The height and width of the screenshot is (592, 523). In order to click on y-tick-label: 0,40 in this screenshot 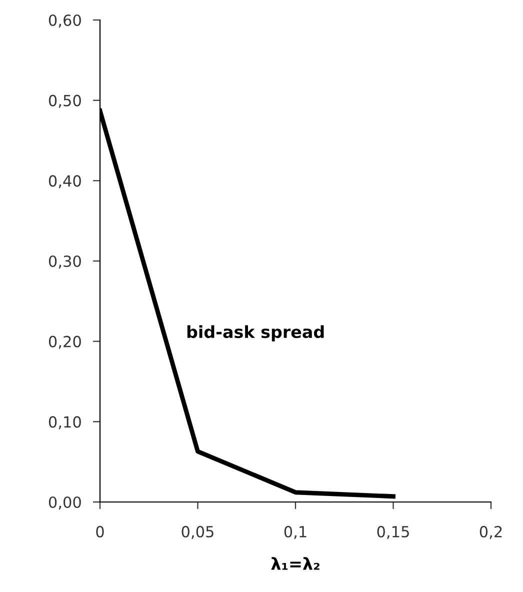, I will do `click(64, 181)`.